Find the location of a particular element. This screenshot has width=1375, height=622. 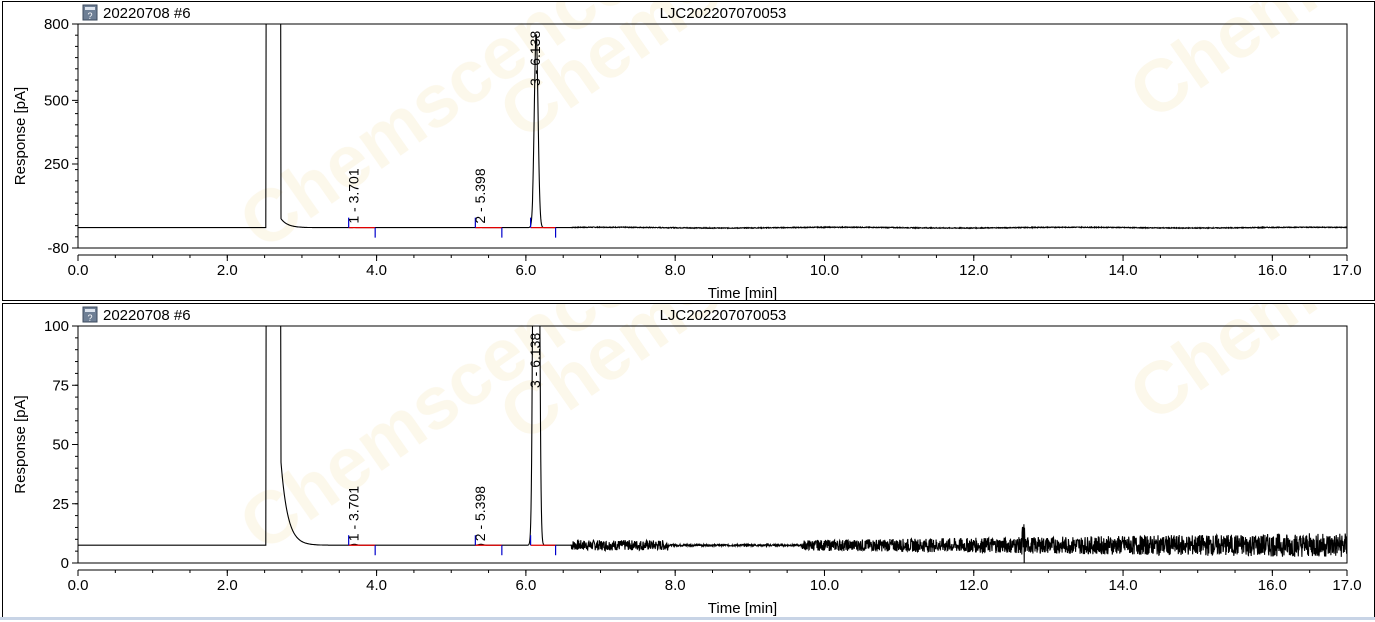

y-tick-label: 100 is located at coordinates (56, 326).